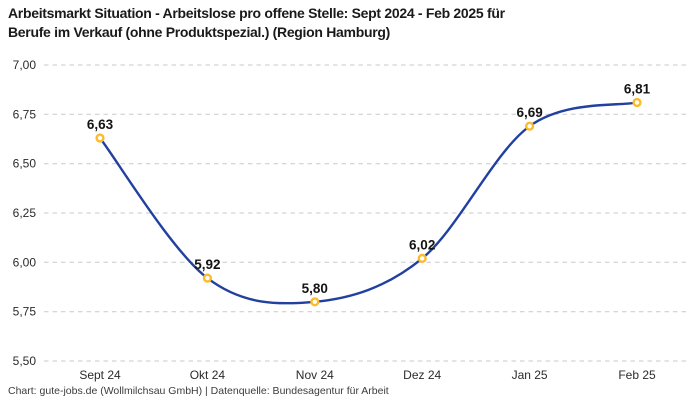  I want to click on y-axis-tick-labels: 7,00 6,75 6,50 6,25 6,00 5,75 5,50, so click(25, 213).